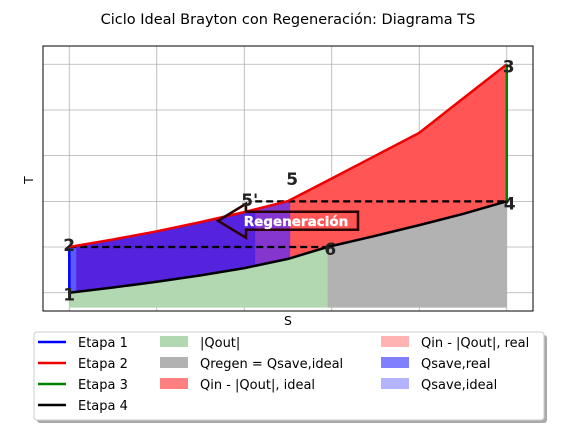 The width and height of the screenshot is (577, 433). What do you see at coordinates (69, 296) in the screenshot?
I see `point-label-1: 1` at bounding box center [69, 296].